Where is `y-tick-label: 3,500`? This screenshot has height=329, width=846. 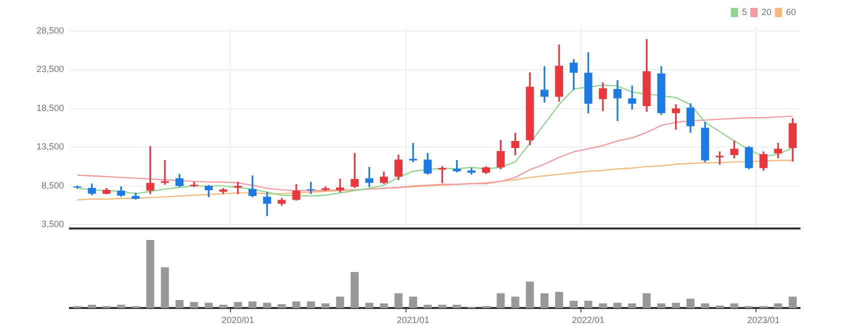
y-tick-label: 3,500 is located at coordinates (52, 224).